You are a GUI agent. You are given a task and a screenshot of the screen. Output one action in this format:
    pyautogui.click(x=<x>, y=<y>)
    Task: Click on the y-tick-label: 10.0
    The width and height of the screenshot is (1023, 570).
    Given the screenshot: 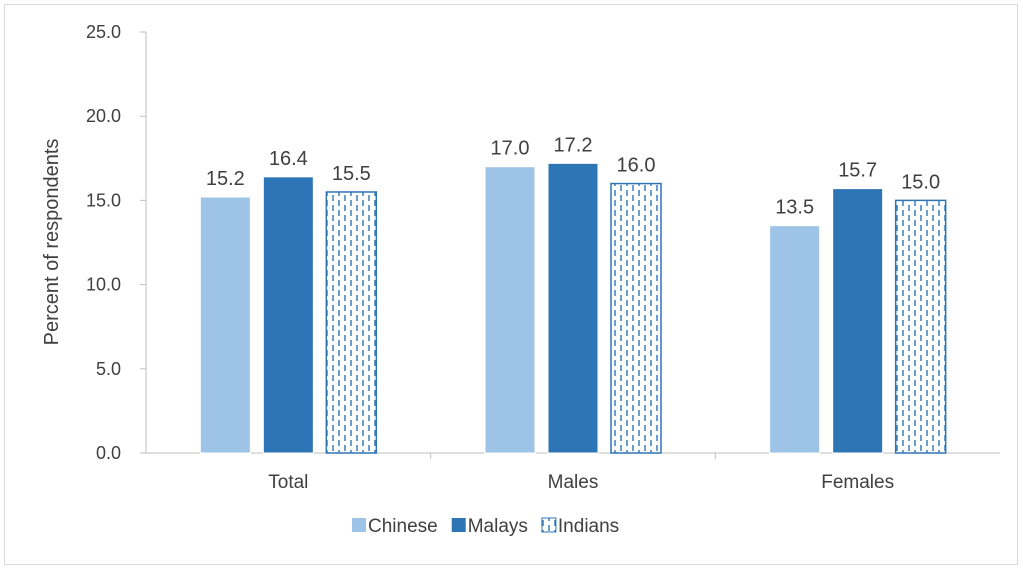 What is the action you would take?
    pyautogui.click(x=103, y=285)
    